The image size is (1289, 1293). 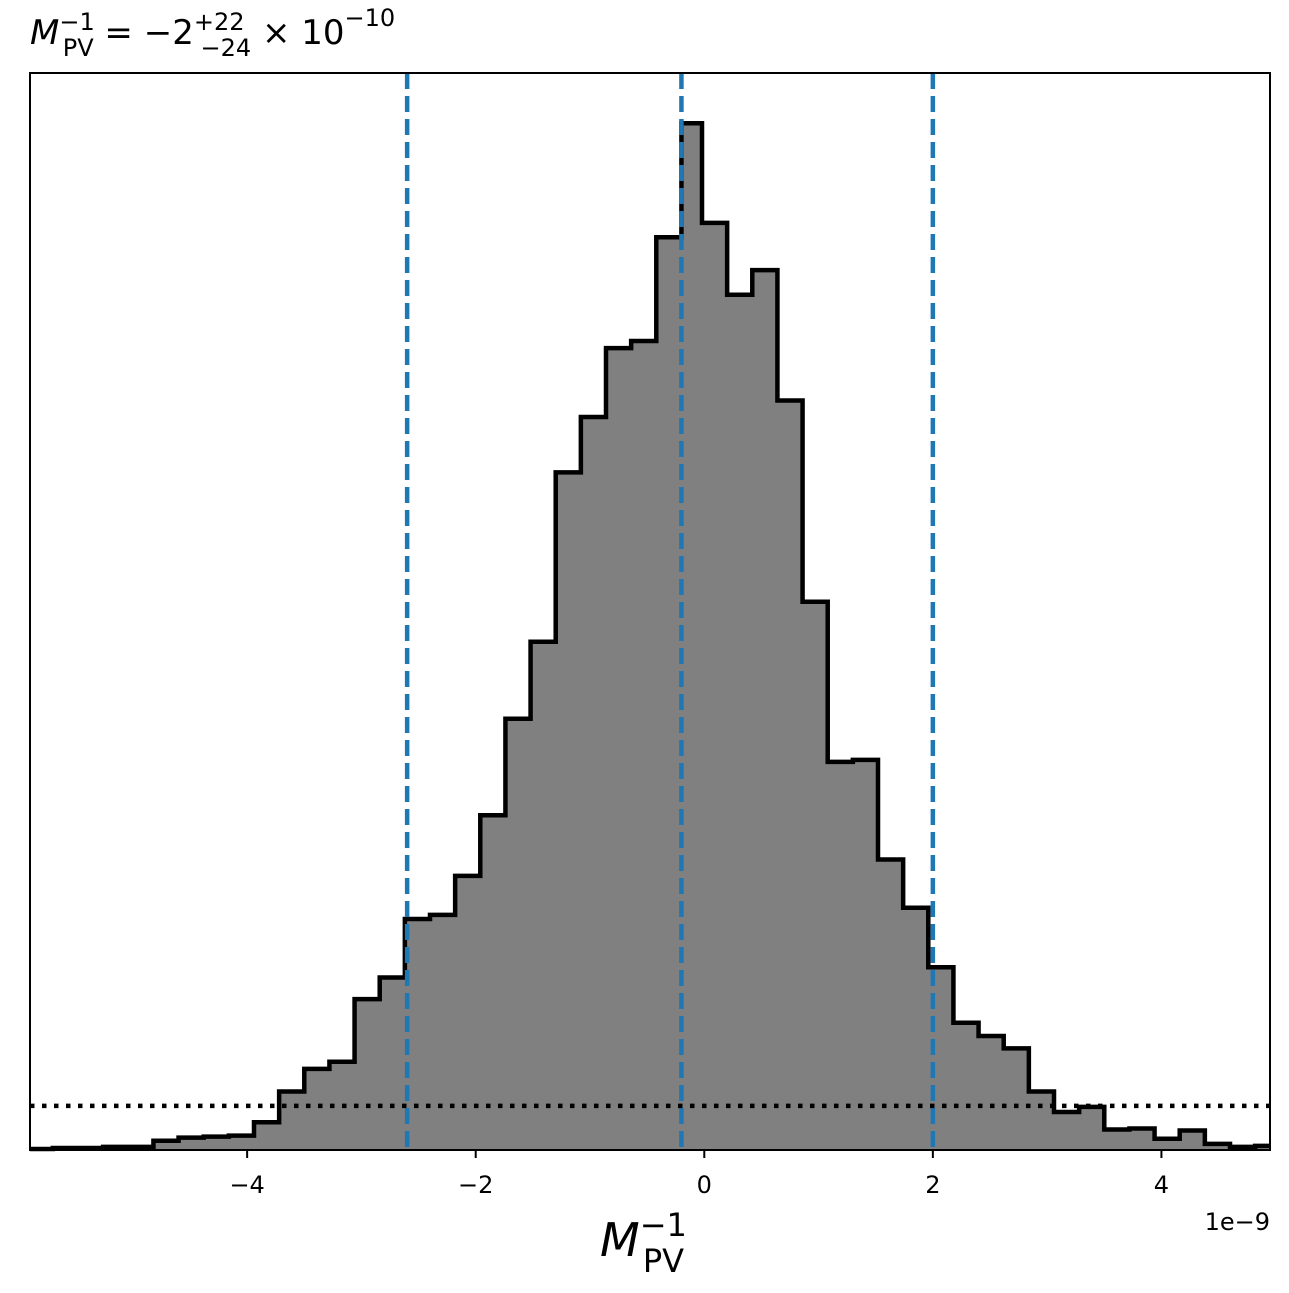 I want to click on x-offset-label: 1e−9, so click(x=1237, y=1222).